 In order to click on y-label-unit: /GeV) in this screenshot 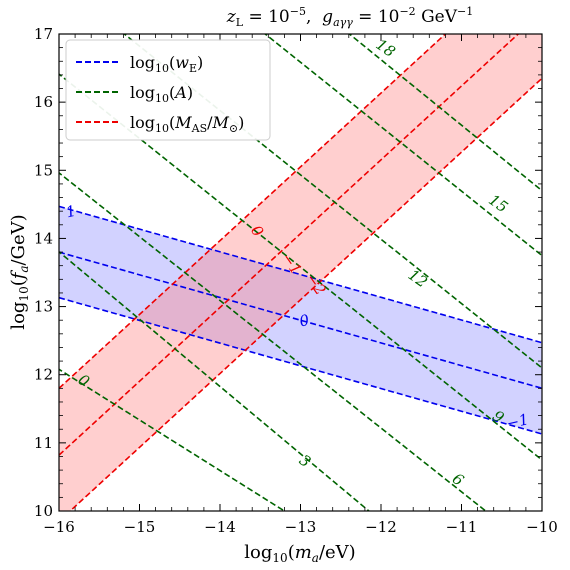, I will do `click(18, 239)`.